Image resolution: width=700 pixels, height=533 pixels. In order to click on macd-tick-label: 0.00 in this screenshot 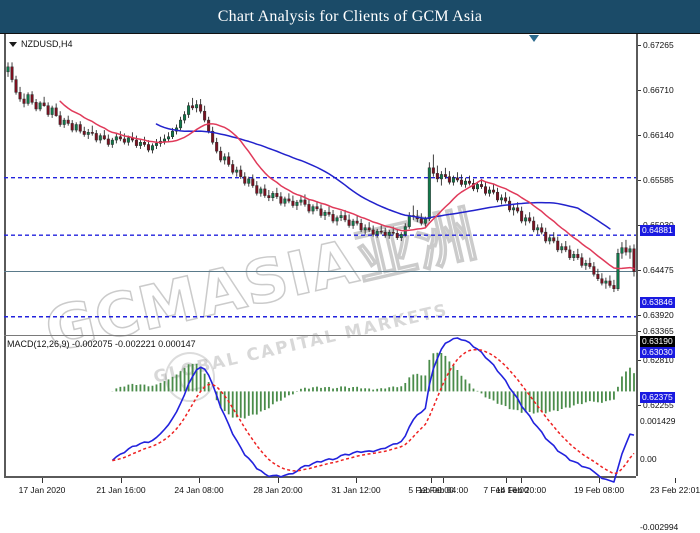, I will do `click(648, 459)`.